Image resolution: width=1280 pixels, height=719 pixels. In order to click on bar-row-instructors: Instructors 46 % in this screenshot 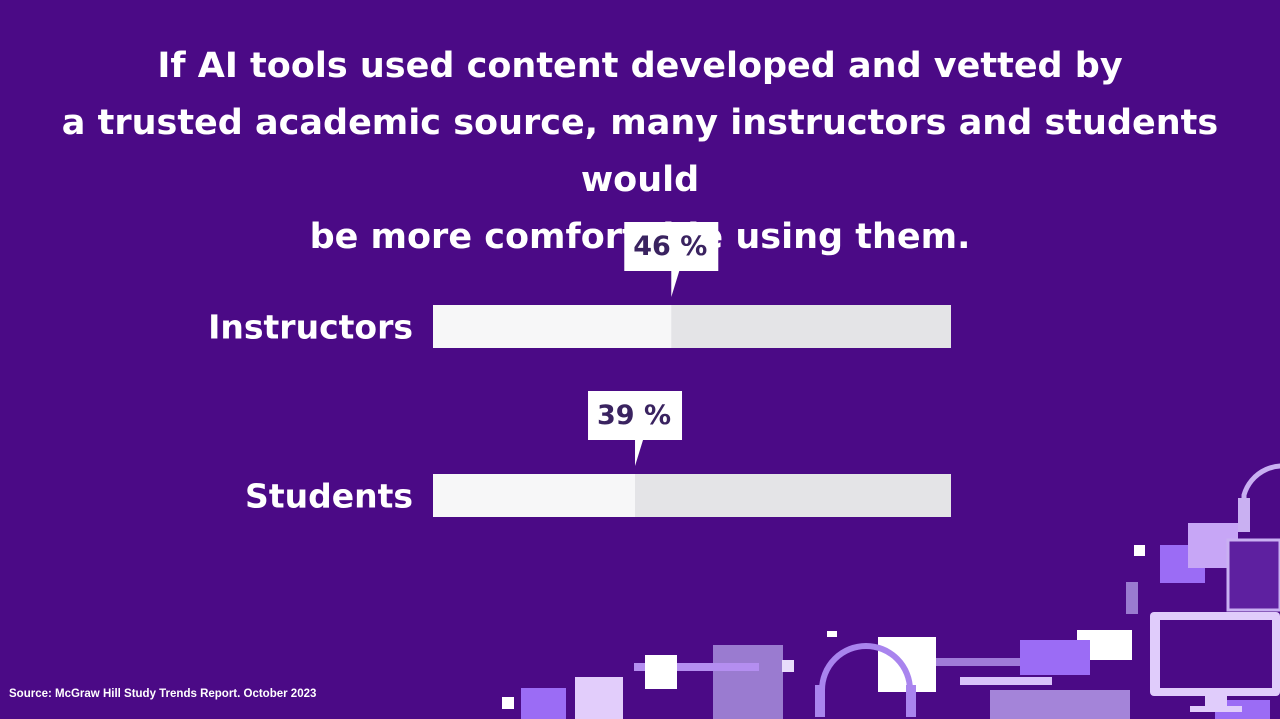, I will do `click(579, 285)`.